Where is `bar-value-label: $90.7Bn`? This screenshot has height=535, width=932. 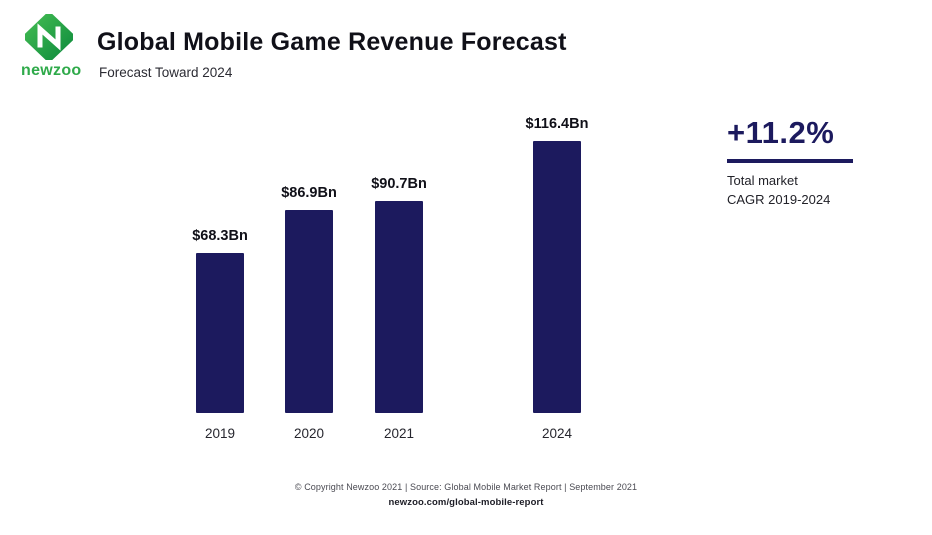 bar-value-label: $90.7Bn is located at coordinates (399, 184).